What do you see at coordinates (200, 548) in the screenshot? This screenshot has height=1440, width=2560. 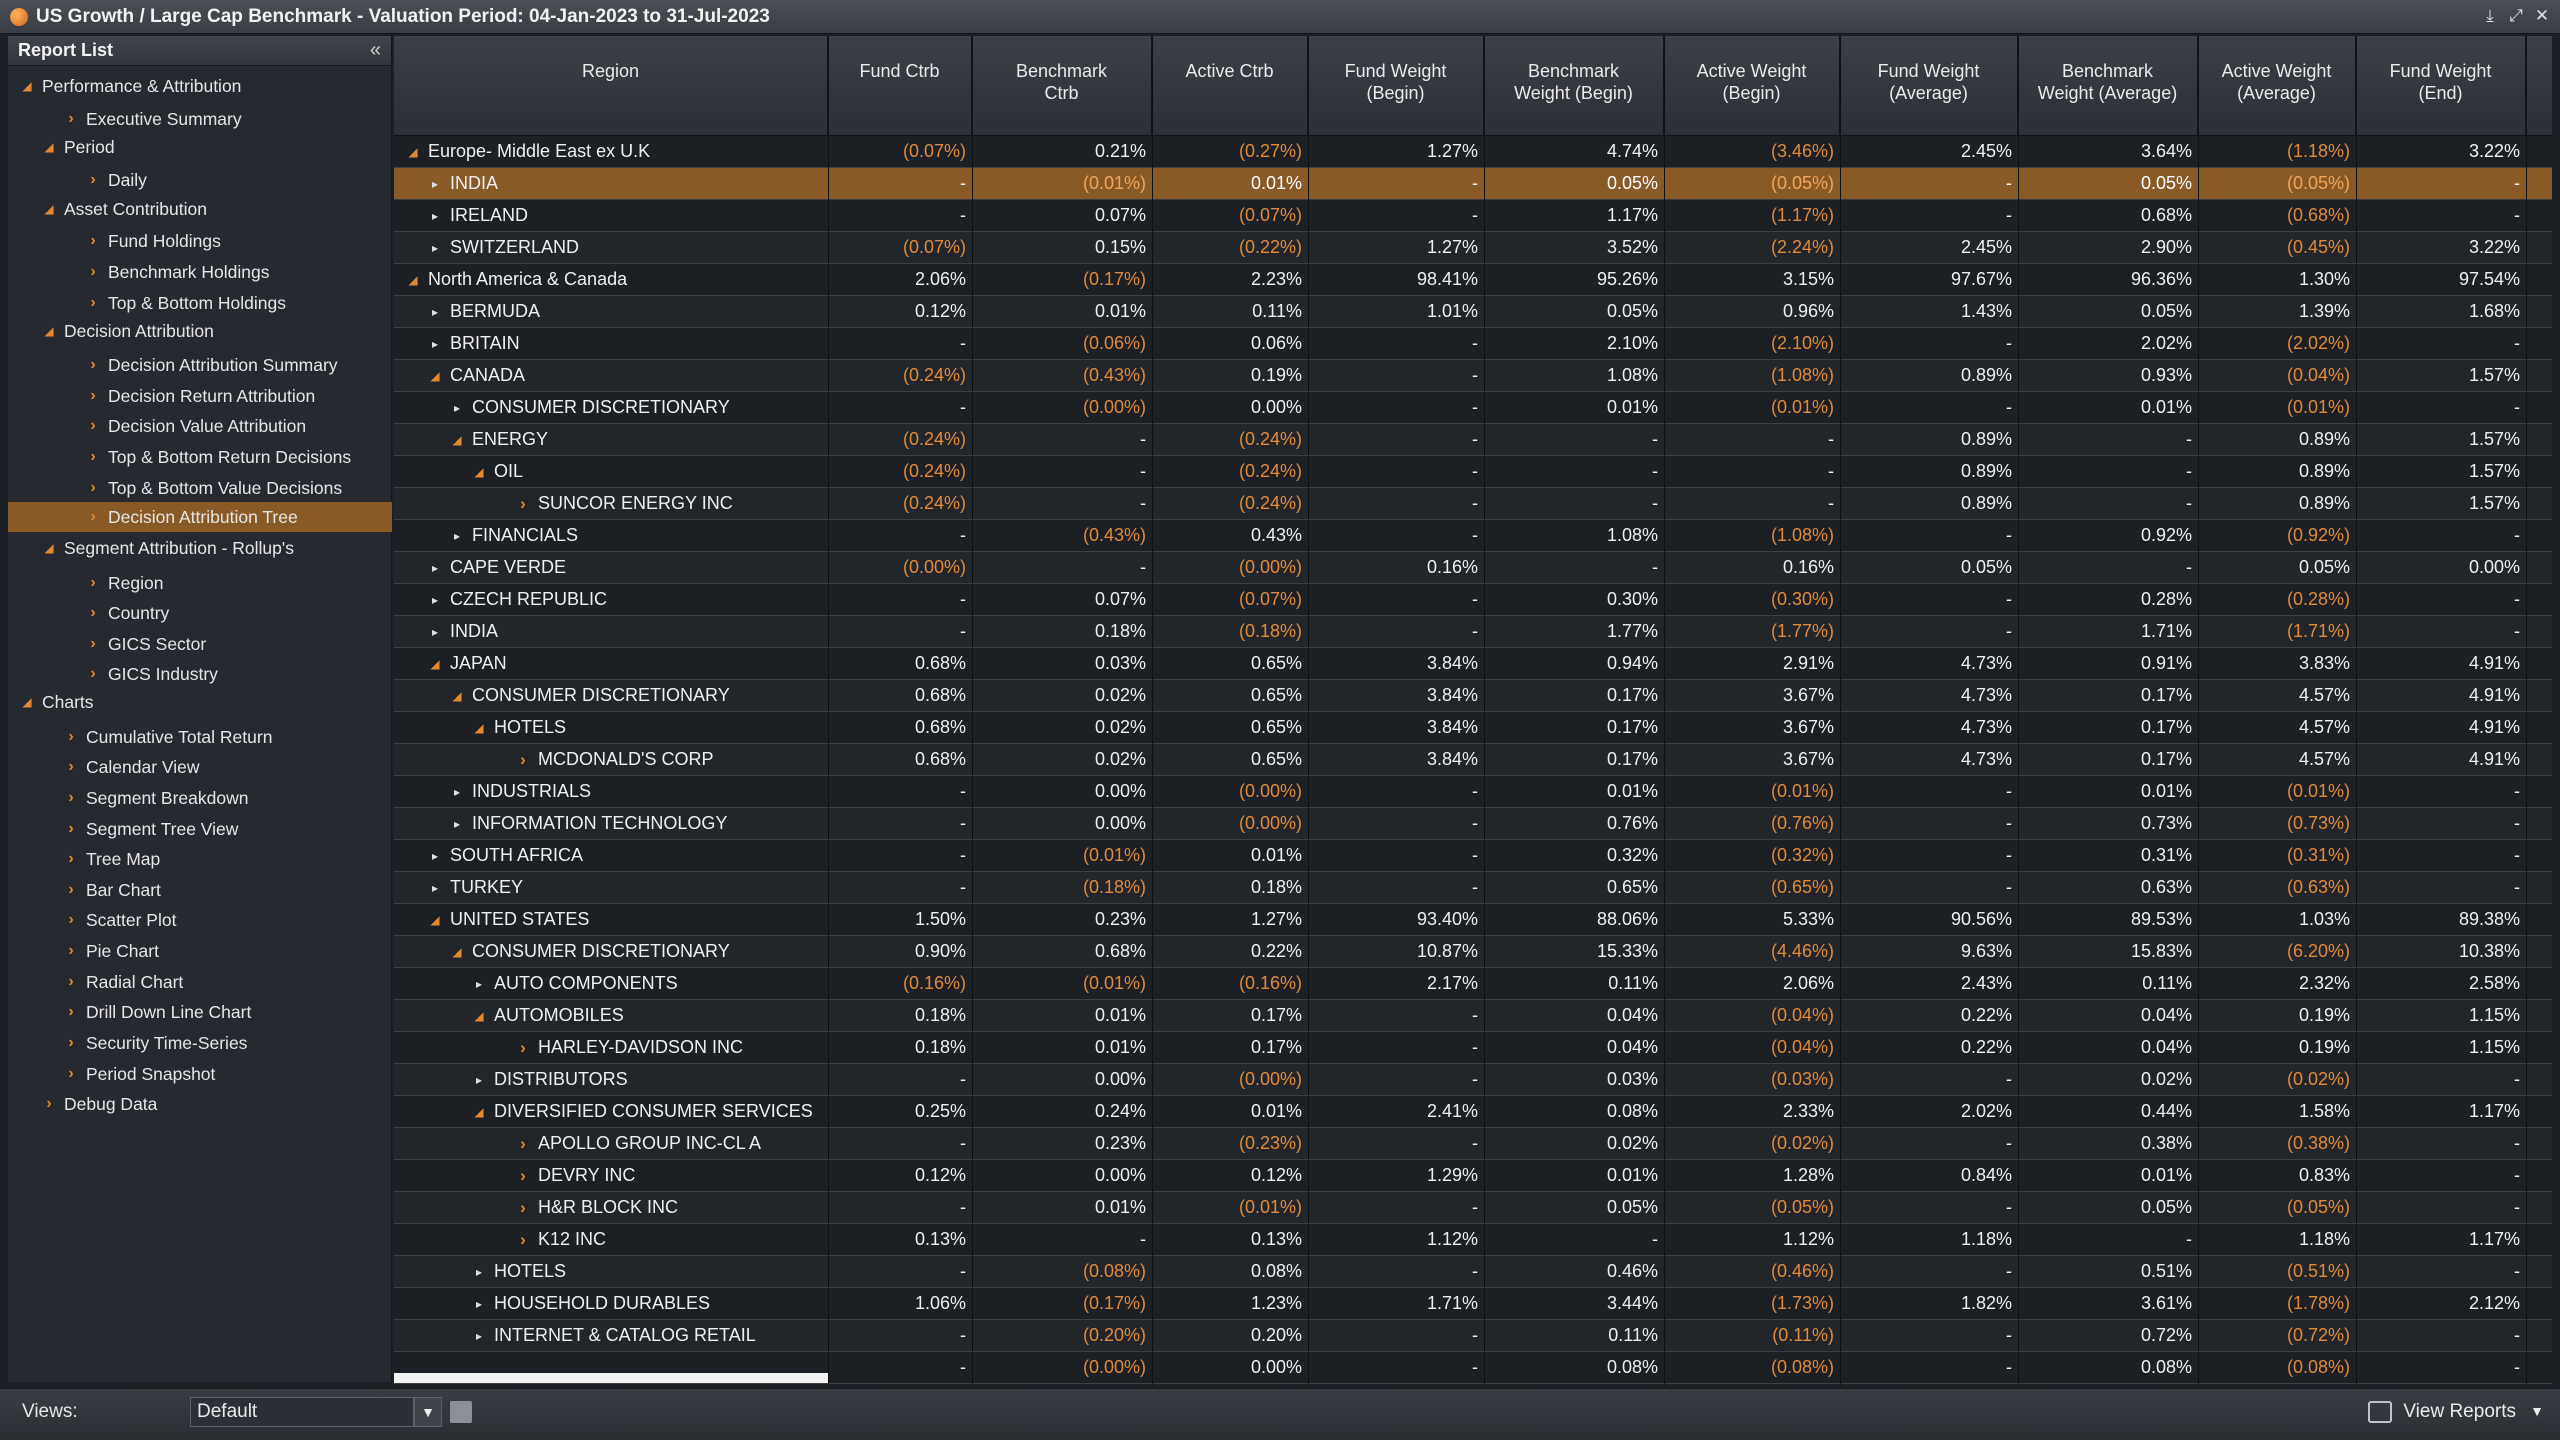 I see `report-item: ◢ Segment Attribution - Rollup's` at bounding box center [200, 548].